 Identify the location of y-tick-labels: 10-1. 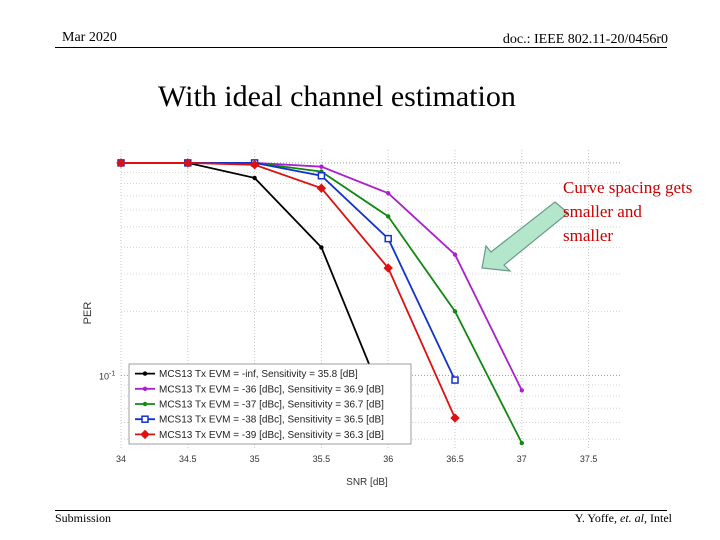
(107, 375).